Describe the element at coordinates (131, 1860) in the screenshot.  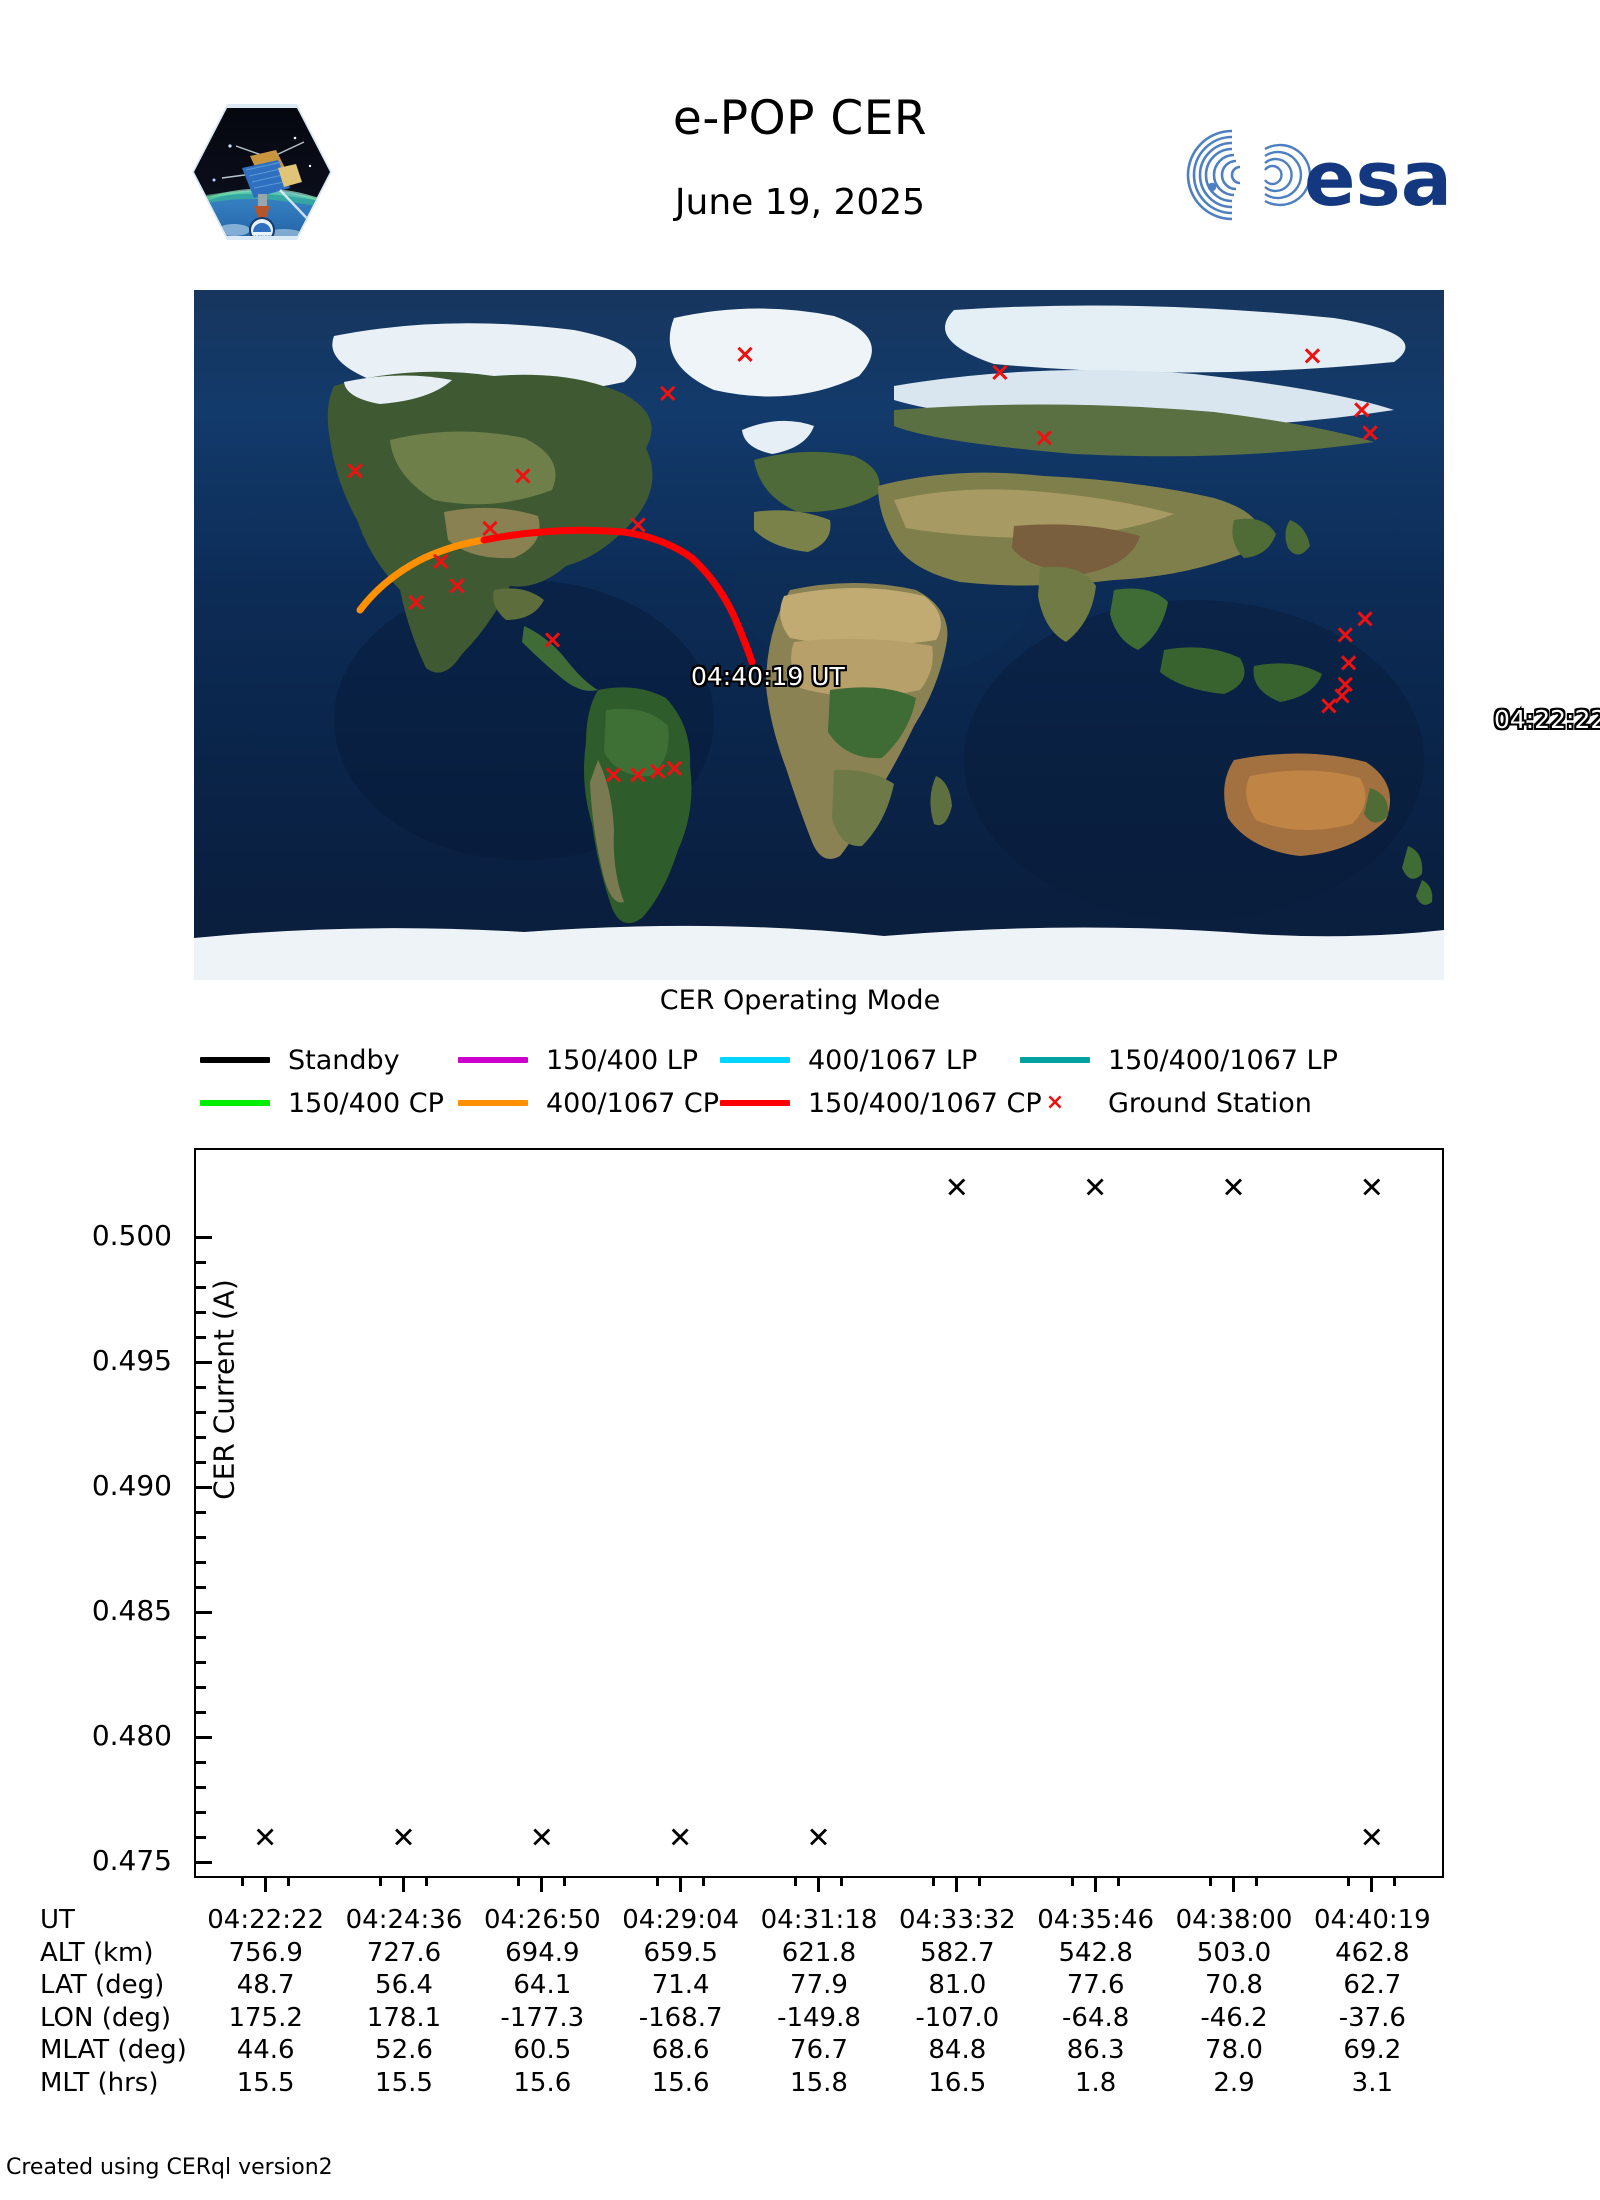
I see `y-tick-label: 0.475` at that location.